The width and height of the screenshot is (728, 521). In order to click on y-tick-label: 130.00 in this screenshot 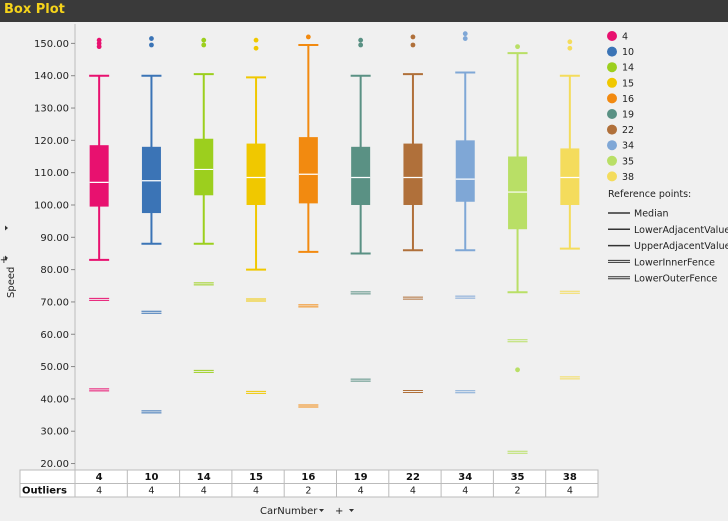, I will do `click(51, 109)`.